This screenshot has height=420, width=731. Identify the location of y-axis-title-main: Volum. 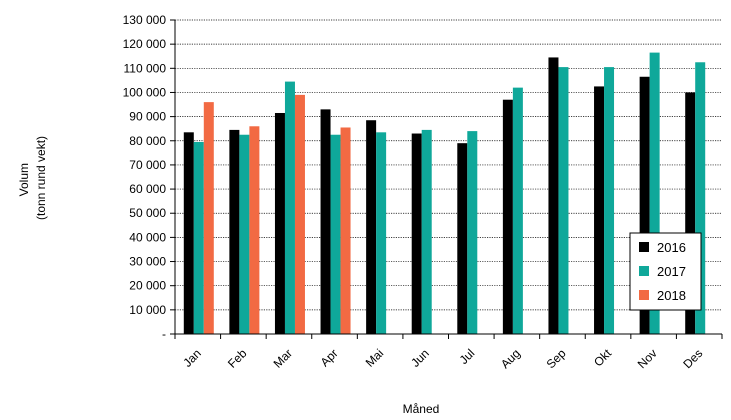
(24, 179).